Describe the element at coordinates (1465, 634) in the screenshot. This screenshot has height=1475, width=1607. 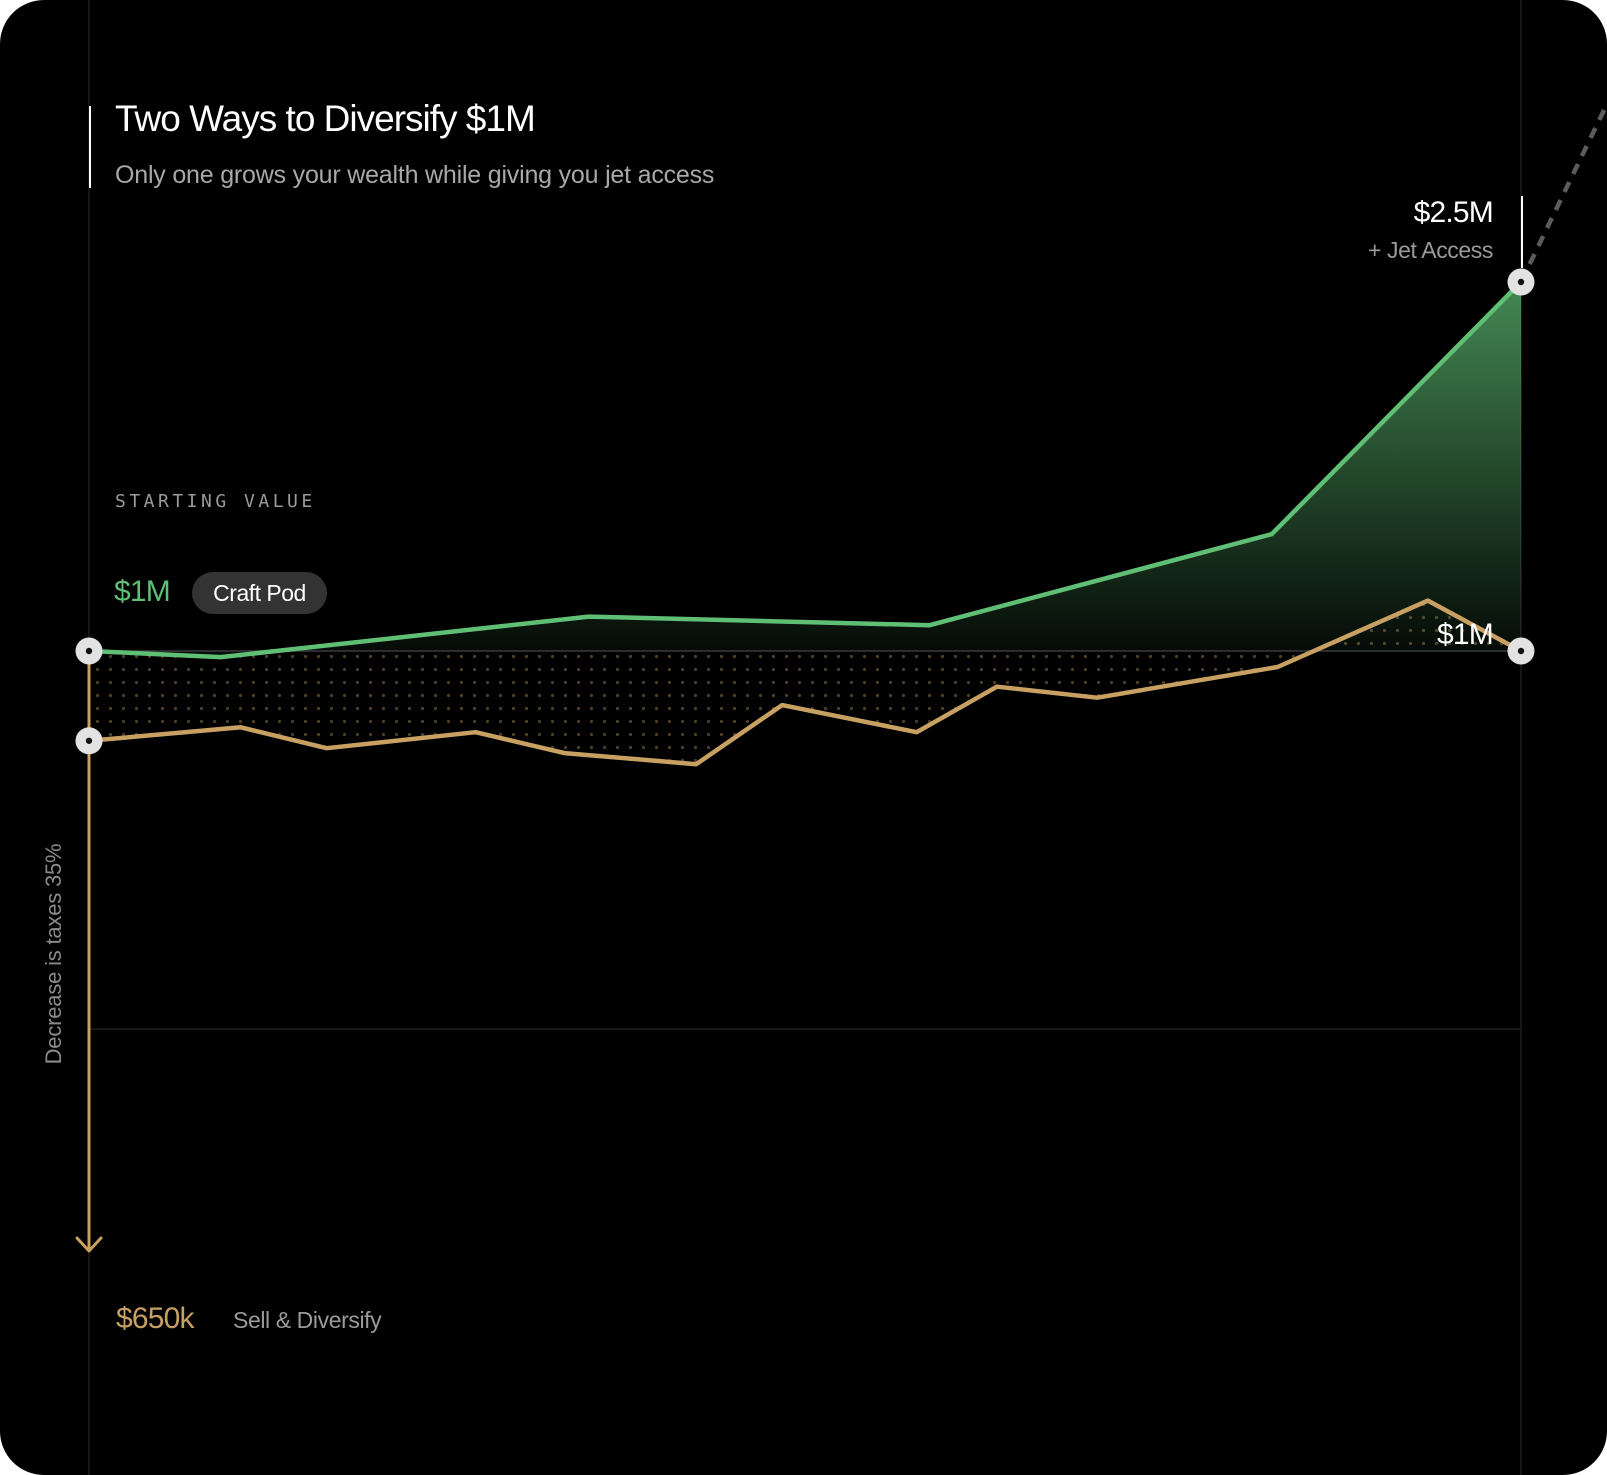
I see `baseline-value-label: $1M` at that location.